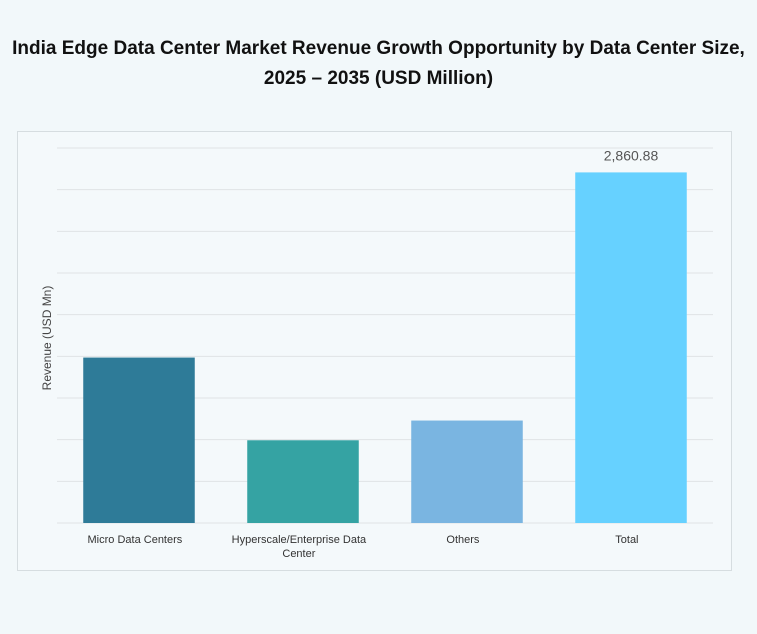 This screenshot has height=634, width=757. What do you see at coordinates (631, 155) in the screenshot?
I see `data-label: 2,860.88` at bounding box center [631, 155].